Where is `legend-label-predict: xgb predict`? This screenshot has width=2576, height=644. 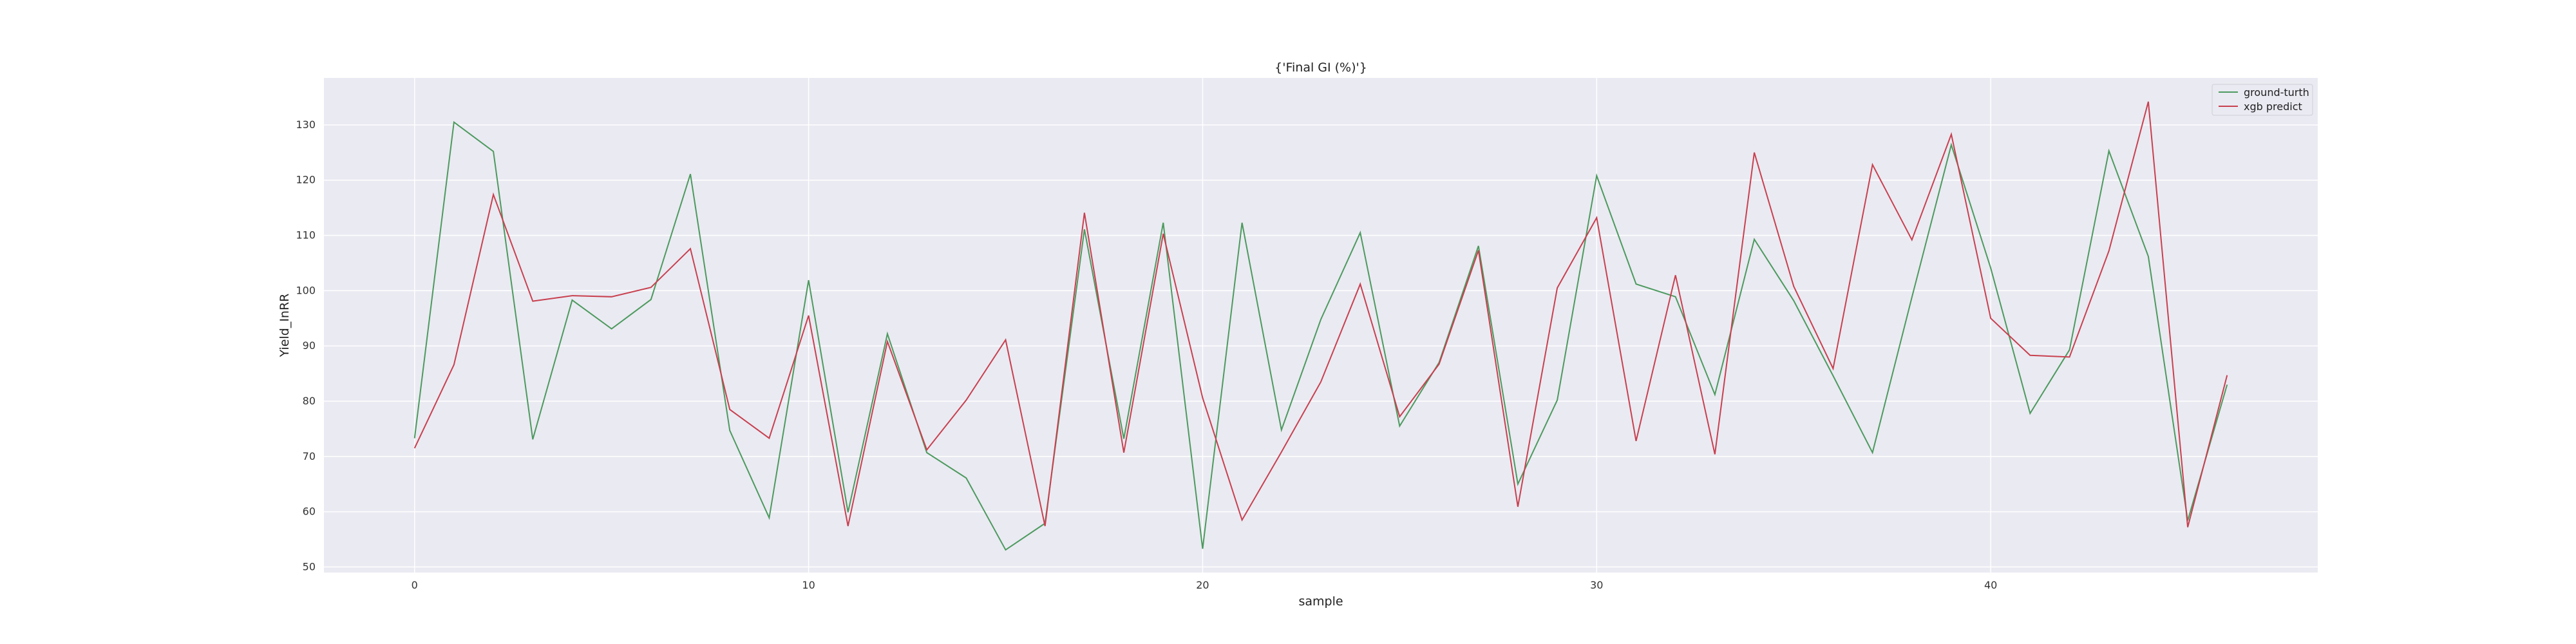
legend-label-predict: xgb predict is located at coordinates (2273, 107).